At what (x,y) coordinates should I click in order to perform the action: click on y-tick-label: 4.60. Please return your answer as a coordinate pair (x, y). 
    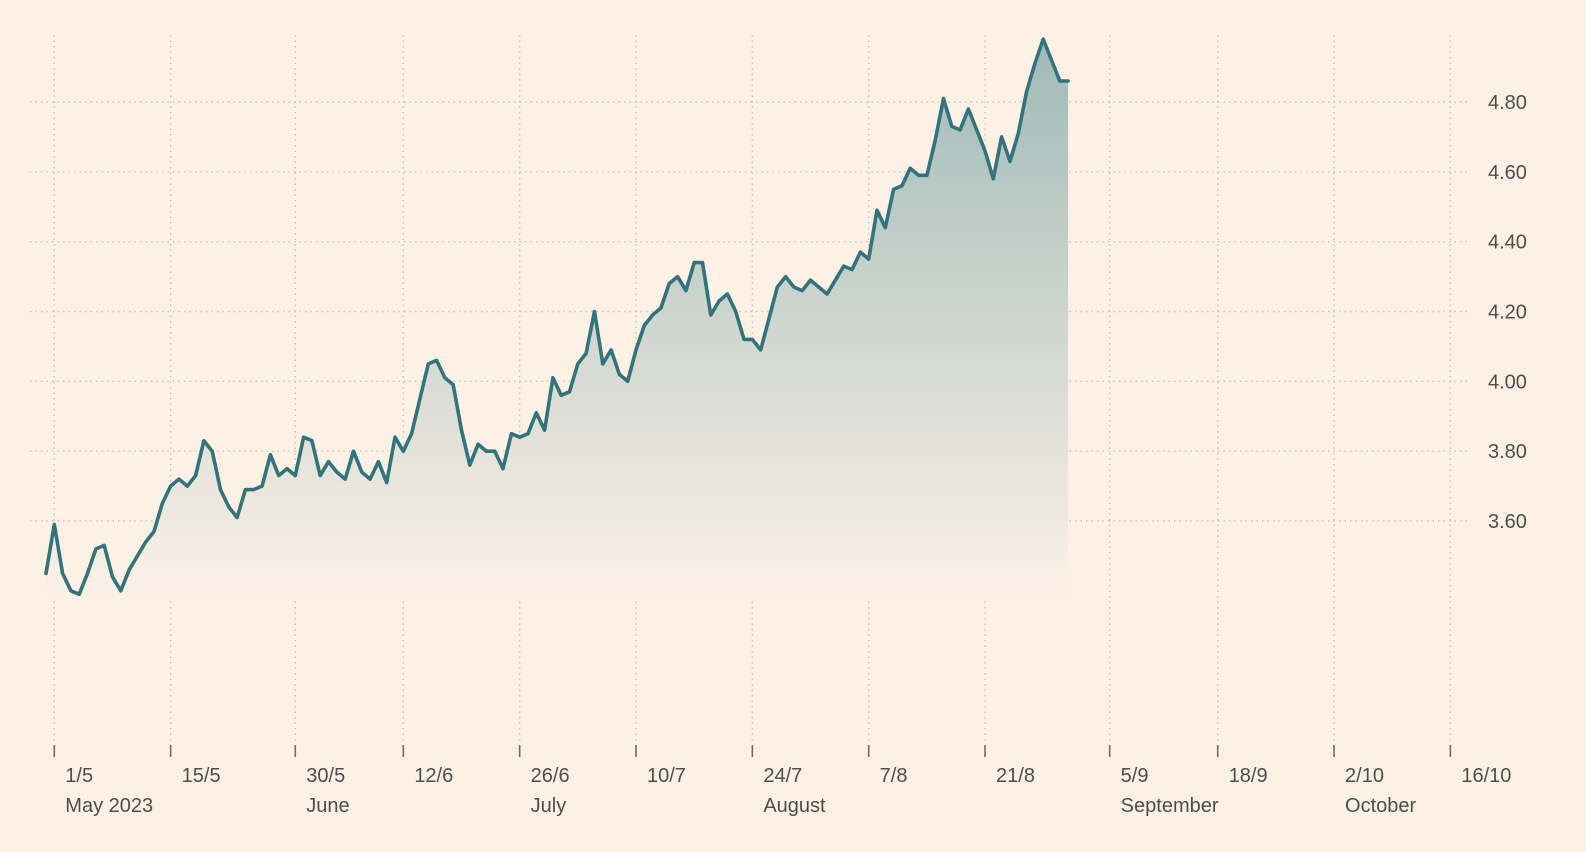
    Looking at the image, I should click on (1507, 173).